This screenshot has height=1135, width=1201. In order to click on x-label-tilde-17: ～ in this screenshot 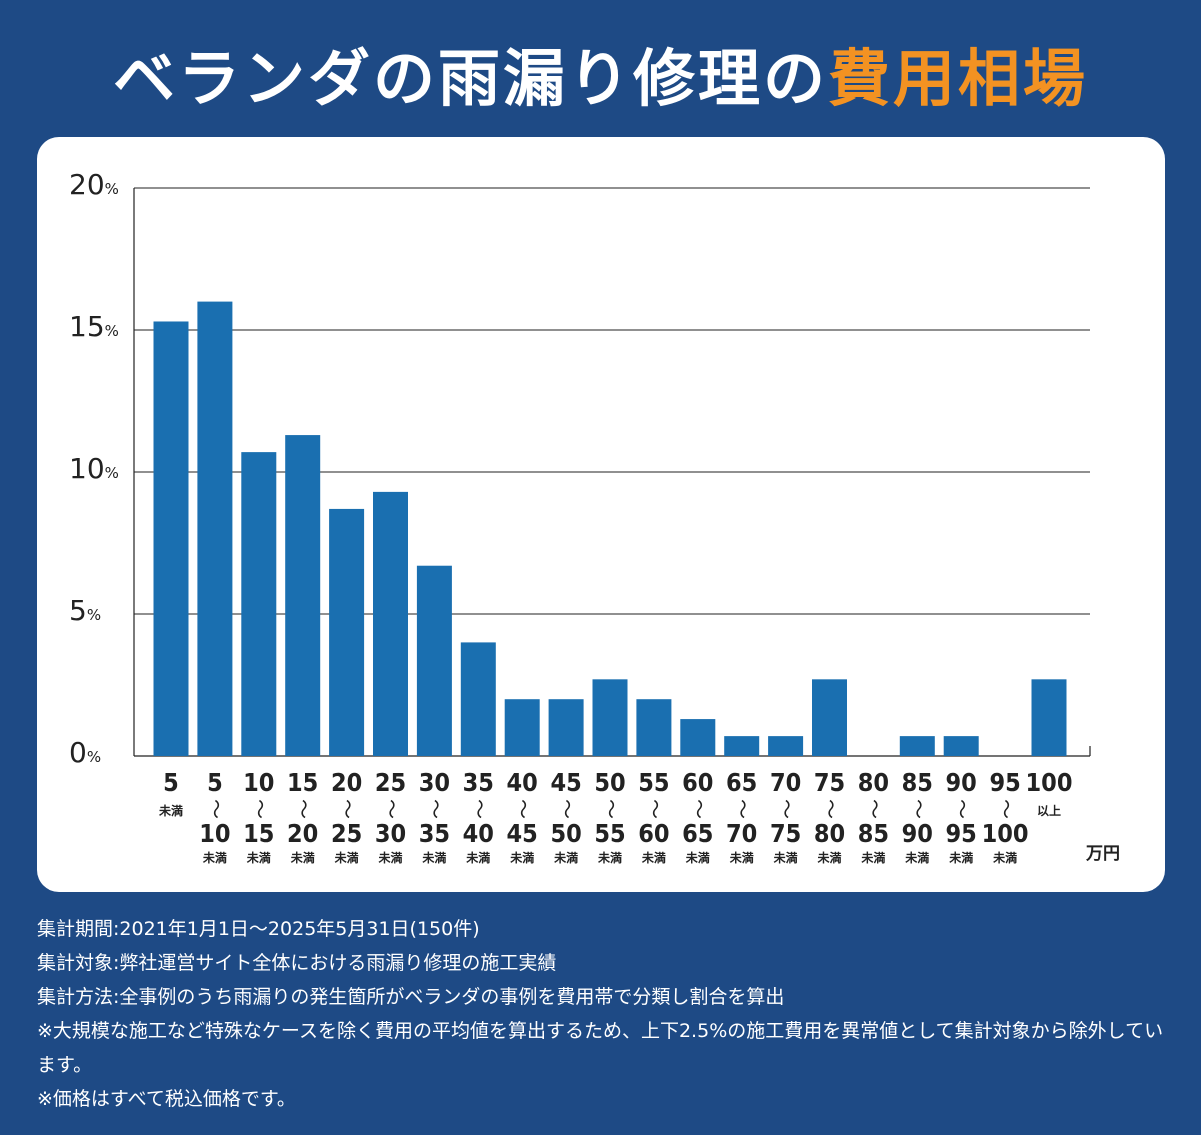, I will do `click(918, 809)`.